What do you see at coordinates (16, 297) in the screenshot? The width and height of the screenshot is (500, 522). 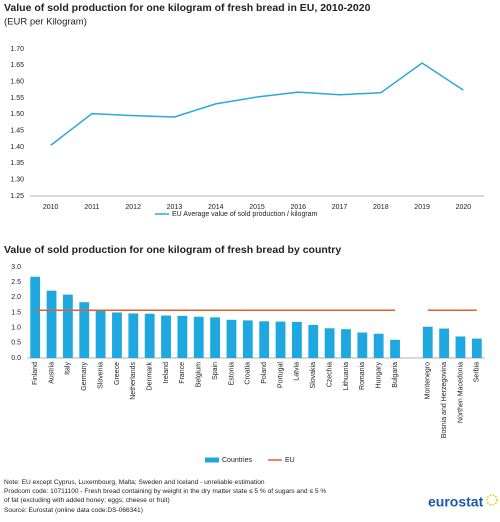 I see `y-tick-label: 2.0` at bounding box center [16, 297].